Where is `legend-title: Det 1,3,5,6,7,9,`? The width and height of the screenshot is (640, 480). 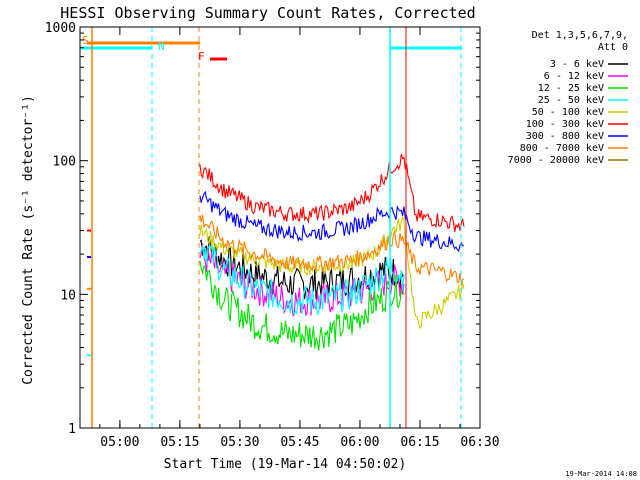
legend-title: Det 1,3,5,6,7,9, is located at coordinates (580, 35).